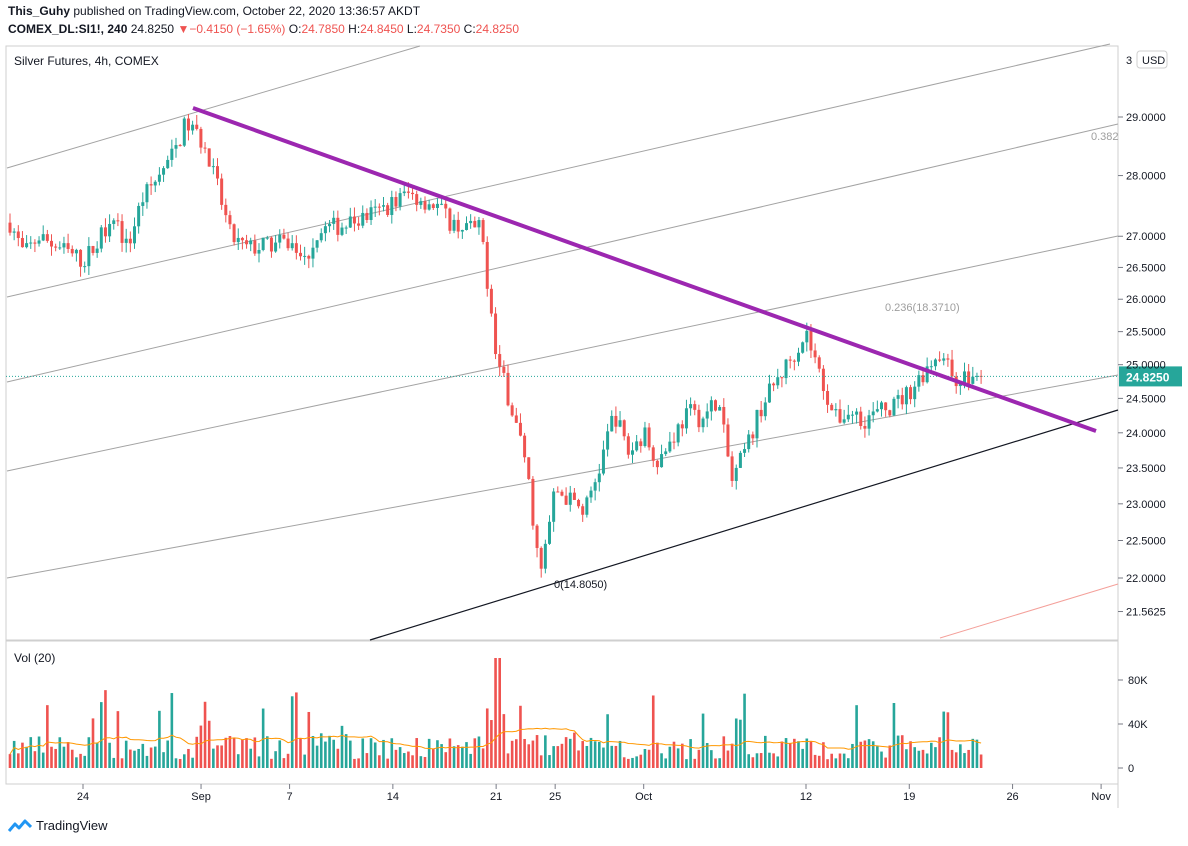 Image resolution: width=1188 pixels, height=846 pixels. What do you see at coordinates (39, 11) in the screenshot?
I see `author-name: This_Guhy` at bounding box center [39, 11].